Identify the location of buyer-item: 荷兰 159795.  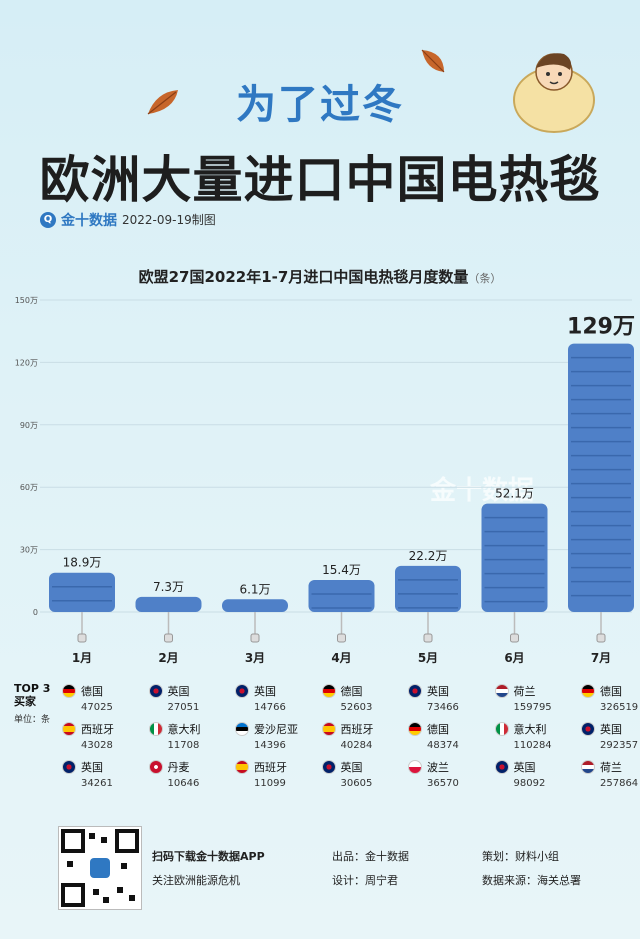
(531, 698).